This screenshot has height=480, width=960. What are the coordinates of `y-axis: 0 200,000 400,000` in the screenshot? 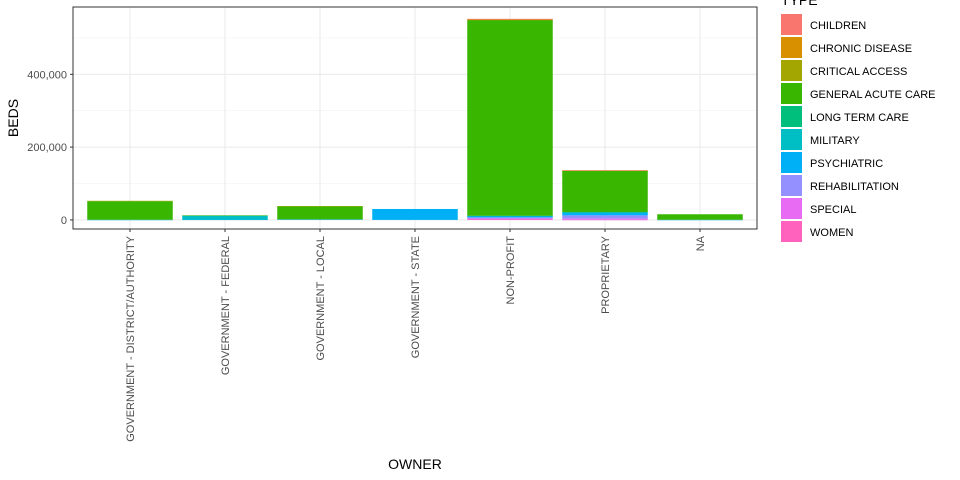 It's located at (50, 148).